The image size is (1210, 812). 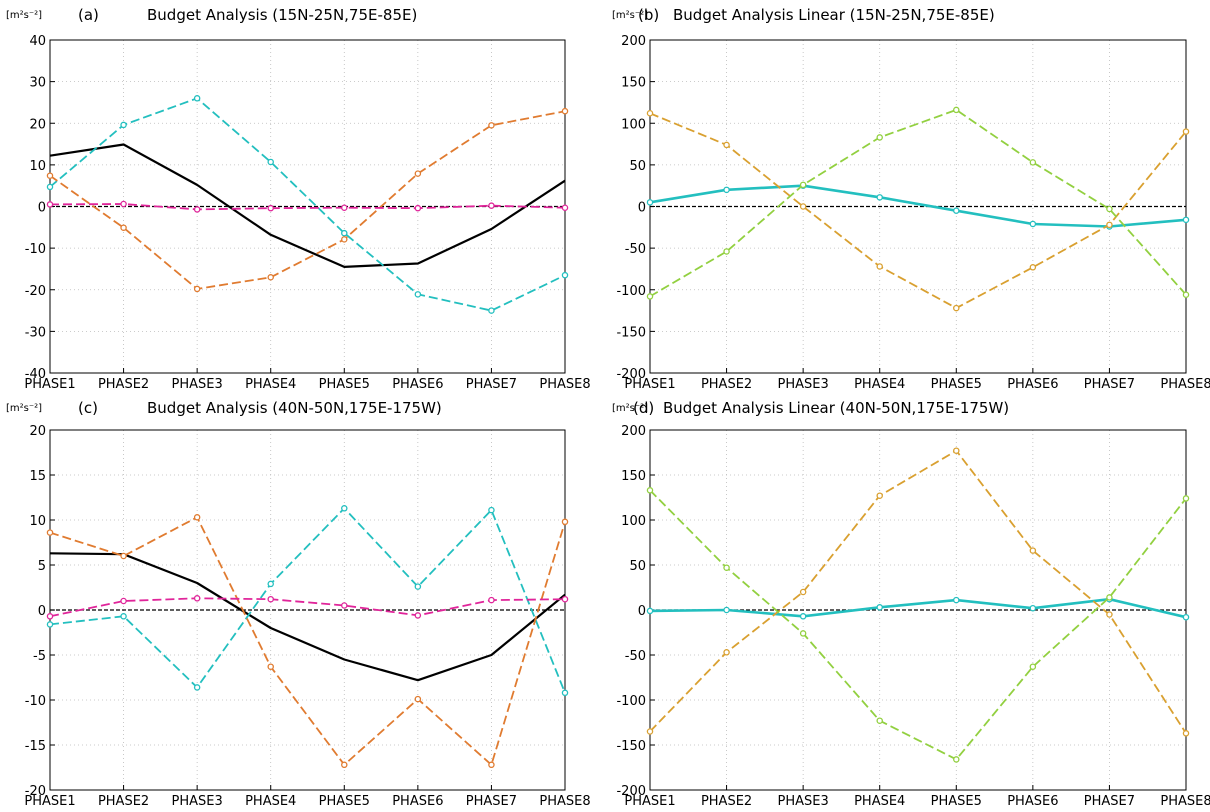 I want to click on panel-label: (d), so click(x=643, y=408).